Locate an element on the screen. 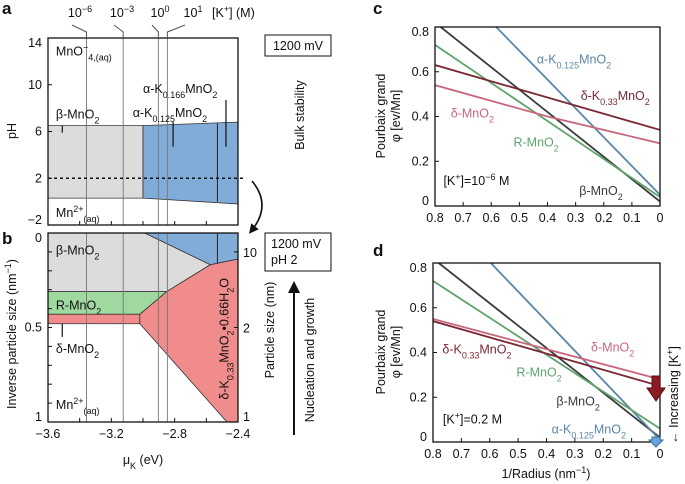 The height and width of the screenshot is (484, 685). region-label: δ-K0.33MnO2•0.66H2O is located at coordinates (227, 339).